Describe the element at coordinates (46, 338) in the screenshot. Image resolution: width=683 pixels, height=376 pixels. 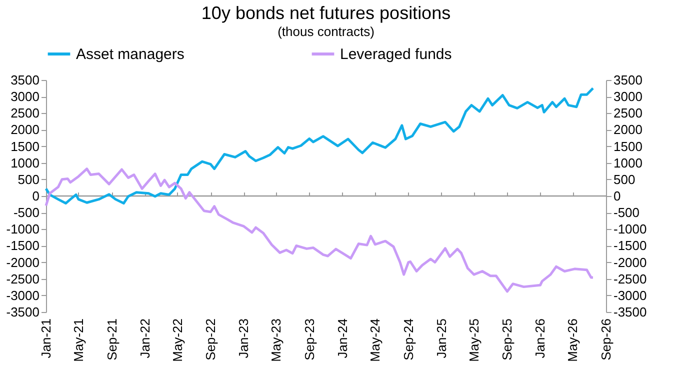
I see `x-tick-label: Jan-21` at that location.